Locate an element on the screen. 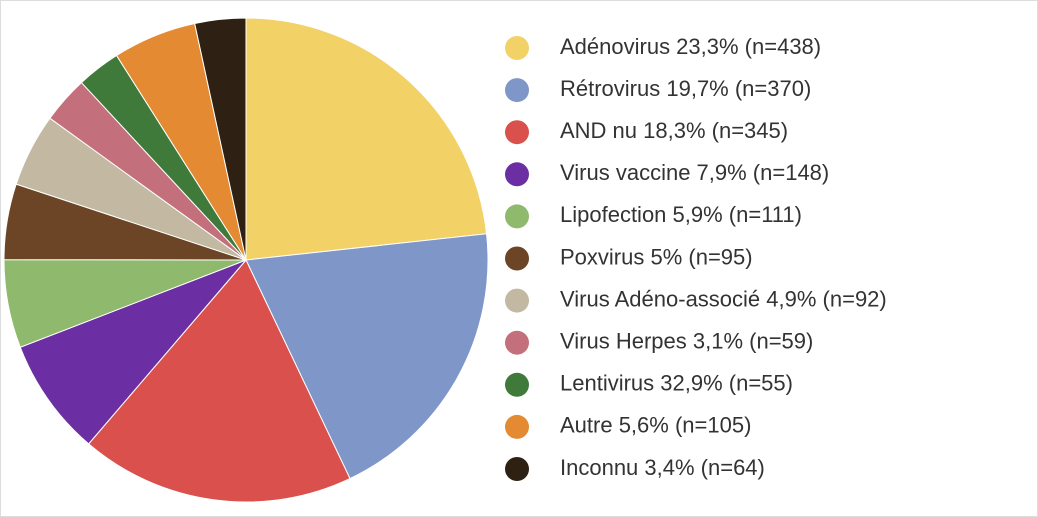 The height and width of the screenshot is (517, 1038). legend-label: Poxvirus 5% (n=95) is located at coordinates (656, 256).